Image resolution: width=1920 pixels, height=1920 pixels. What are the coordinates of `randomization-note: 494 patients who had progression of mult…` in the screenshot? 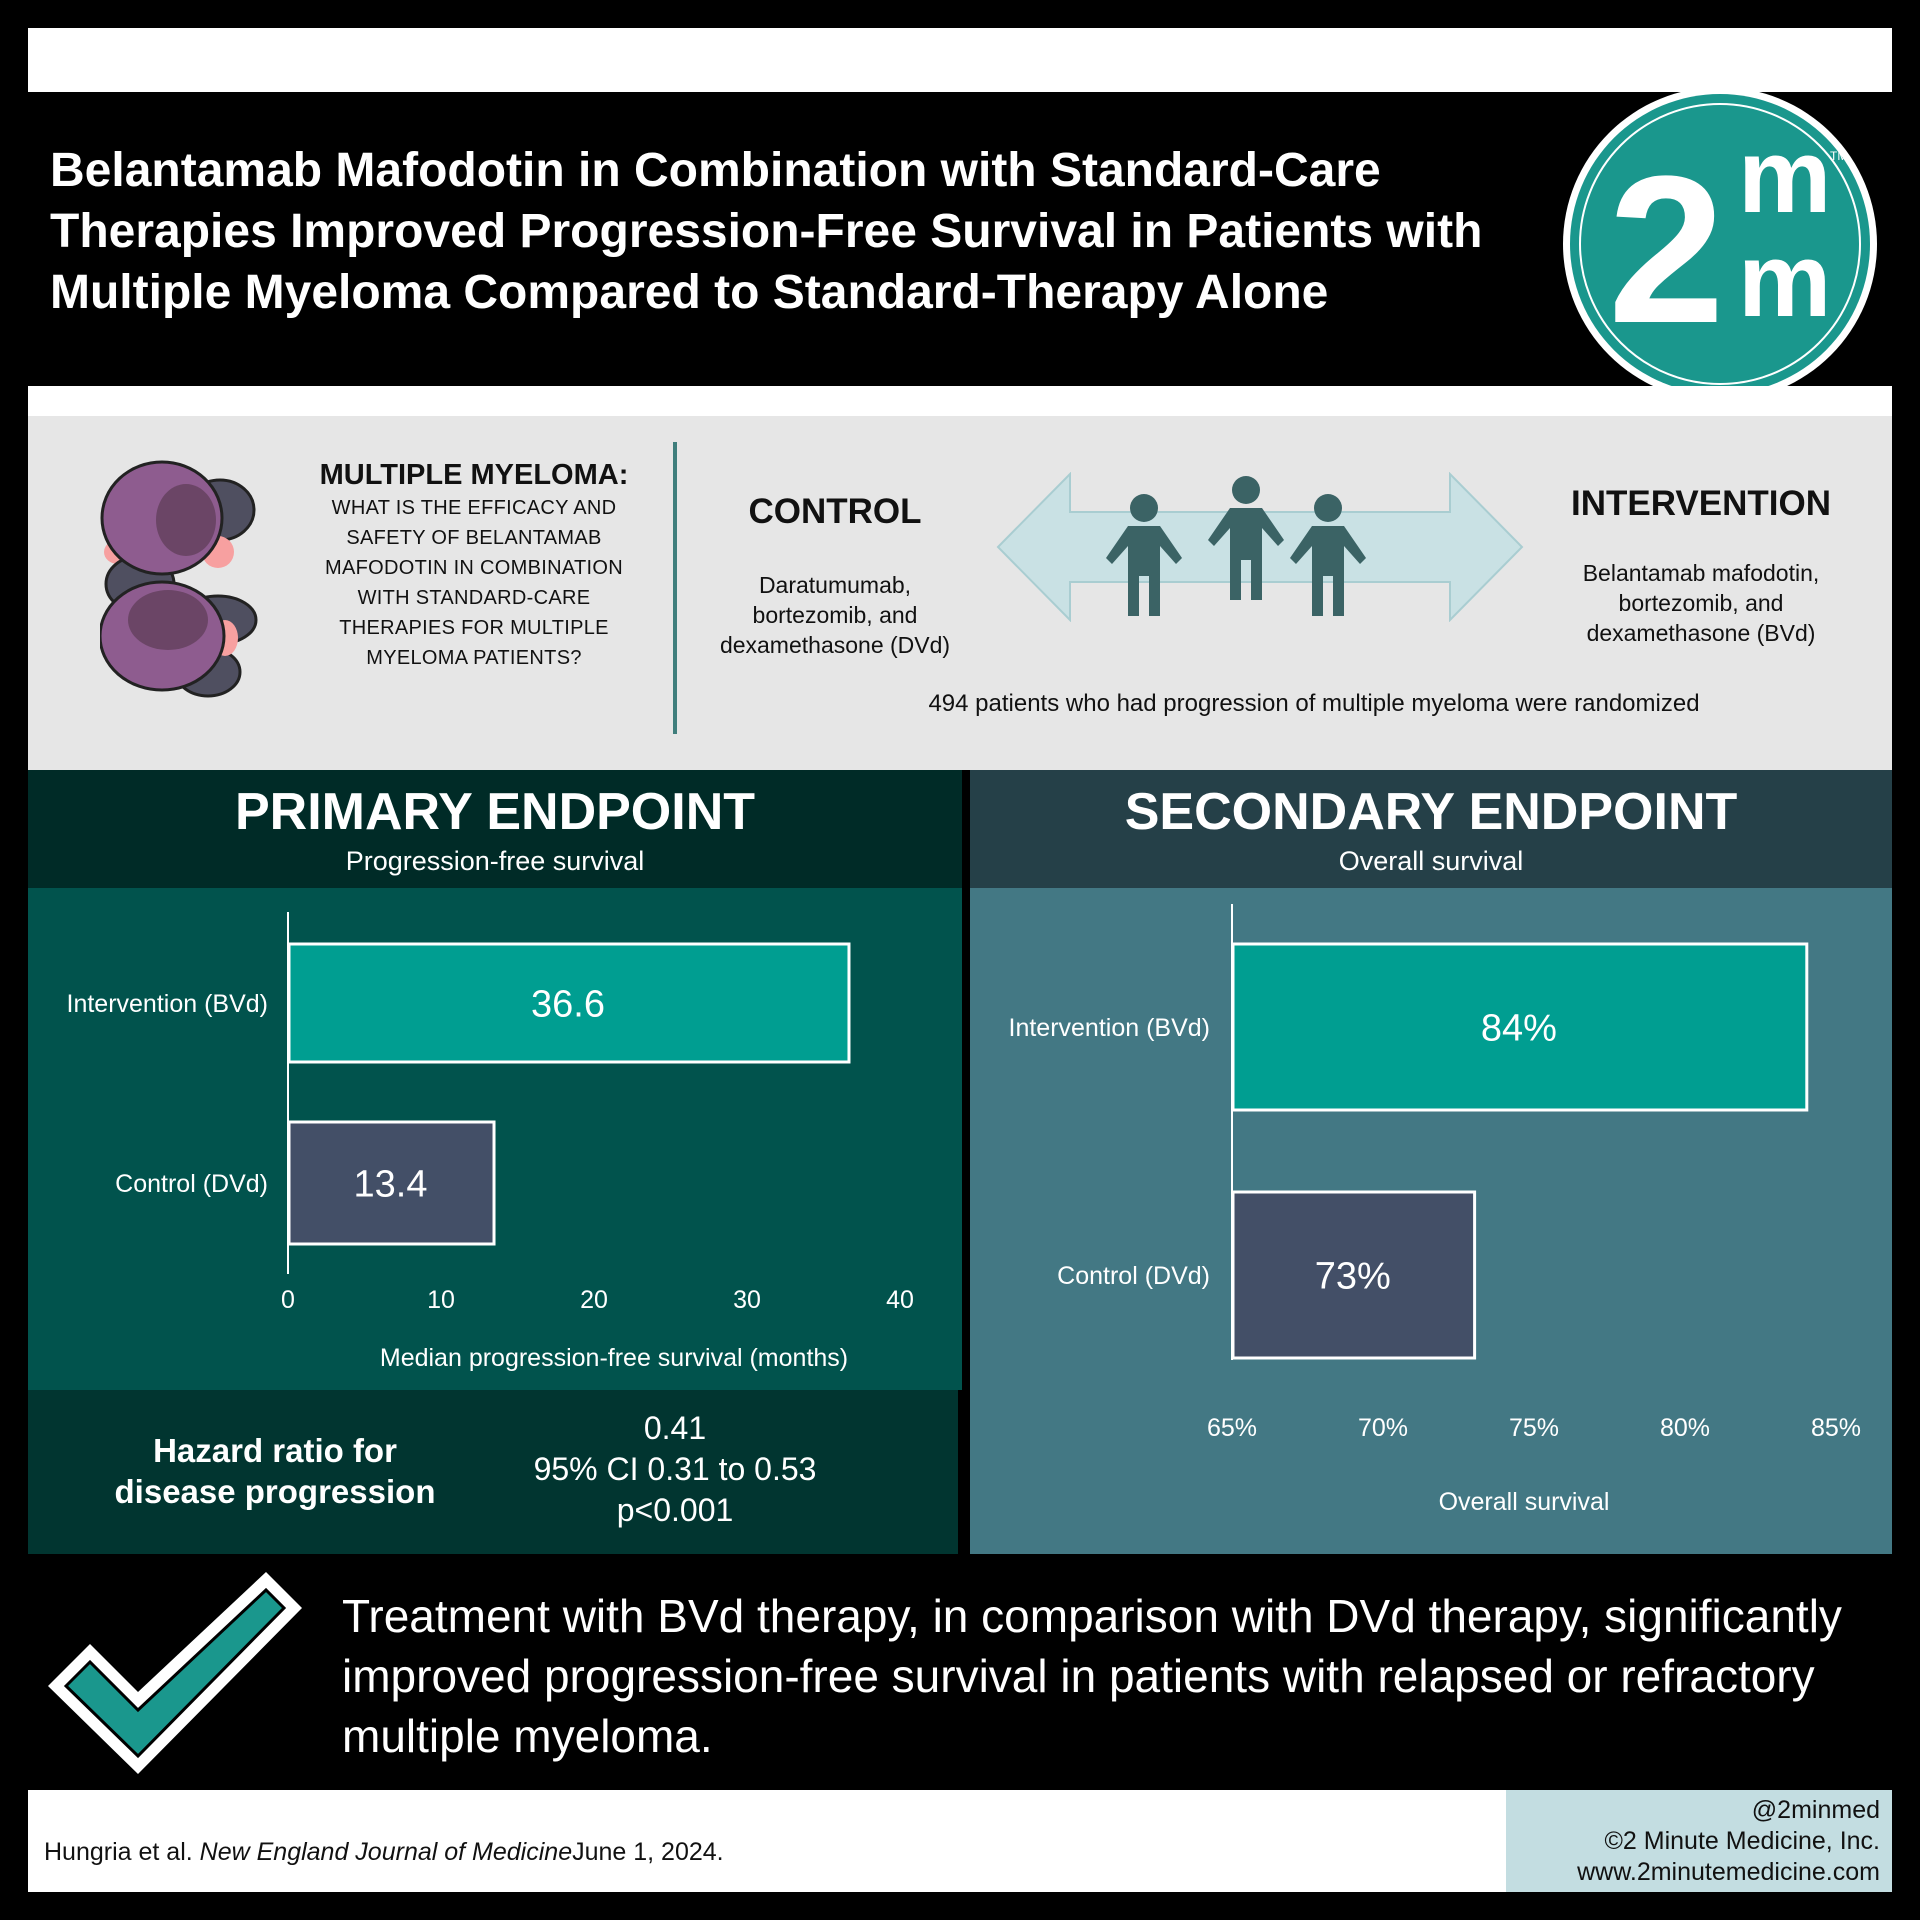 It's located at (1314, 703).